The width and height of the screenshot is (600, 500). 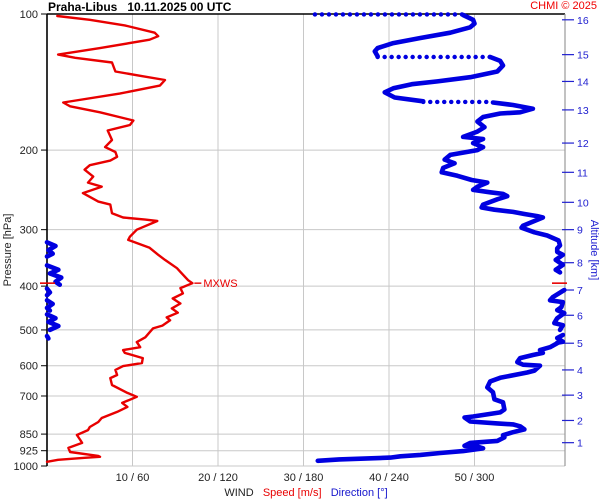 What do you see at coordinates (580, 291) in the screenshot?
I see `altitude-tick-label: 7` at bounding box center [580, 291].